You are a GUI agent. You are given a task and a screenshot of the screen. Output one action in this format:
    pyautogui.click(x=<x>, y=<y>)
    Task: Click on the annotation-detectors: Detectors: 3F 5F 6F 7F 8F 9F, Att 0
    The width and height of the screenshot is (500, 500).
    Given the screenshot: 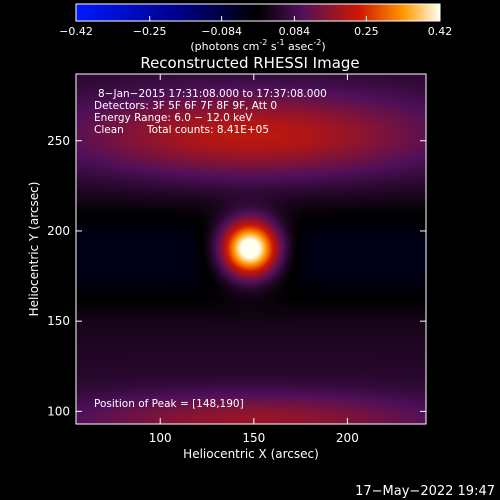 What is the action you would take?
    pyautogui.click(x=185, y=106)
    